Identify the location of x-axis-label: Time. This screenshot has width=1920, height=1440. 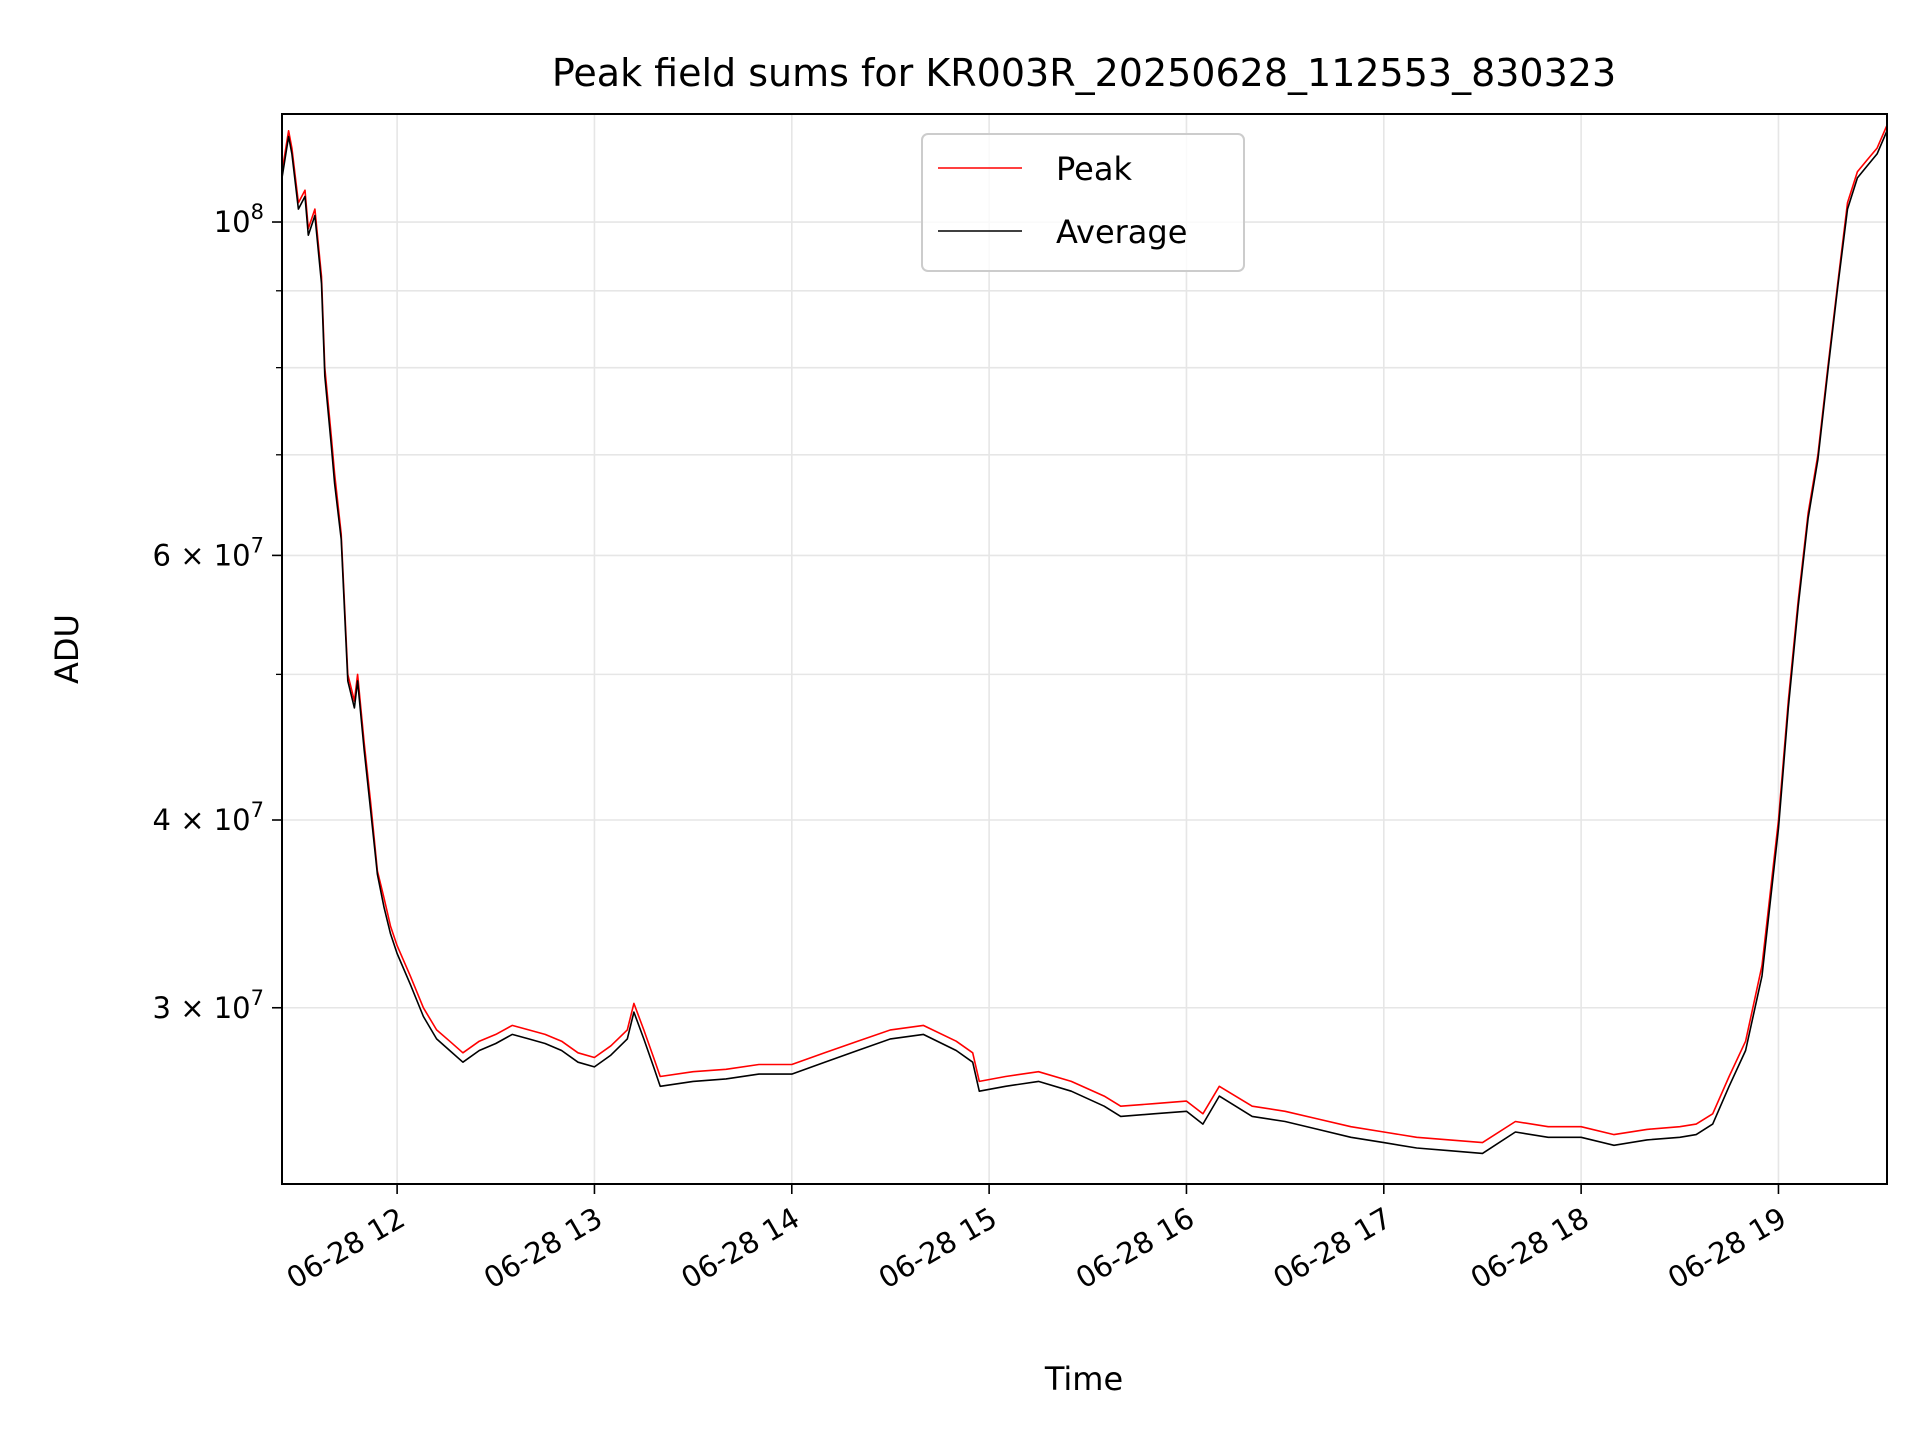
(1083, 1379).